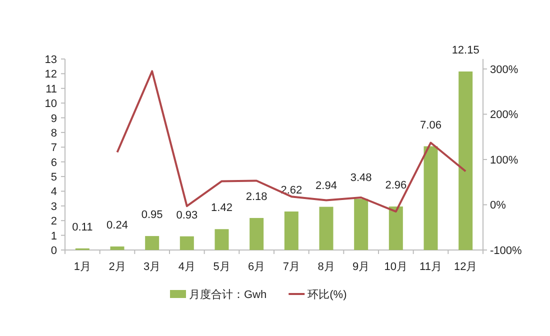 The width and height of the screenshot is (550, 336). Describe the element at coordinates (228, 294) in the screenshot. I see `legend-label: 月度合计：Gwh` at that location.